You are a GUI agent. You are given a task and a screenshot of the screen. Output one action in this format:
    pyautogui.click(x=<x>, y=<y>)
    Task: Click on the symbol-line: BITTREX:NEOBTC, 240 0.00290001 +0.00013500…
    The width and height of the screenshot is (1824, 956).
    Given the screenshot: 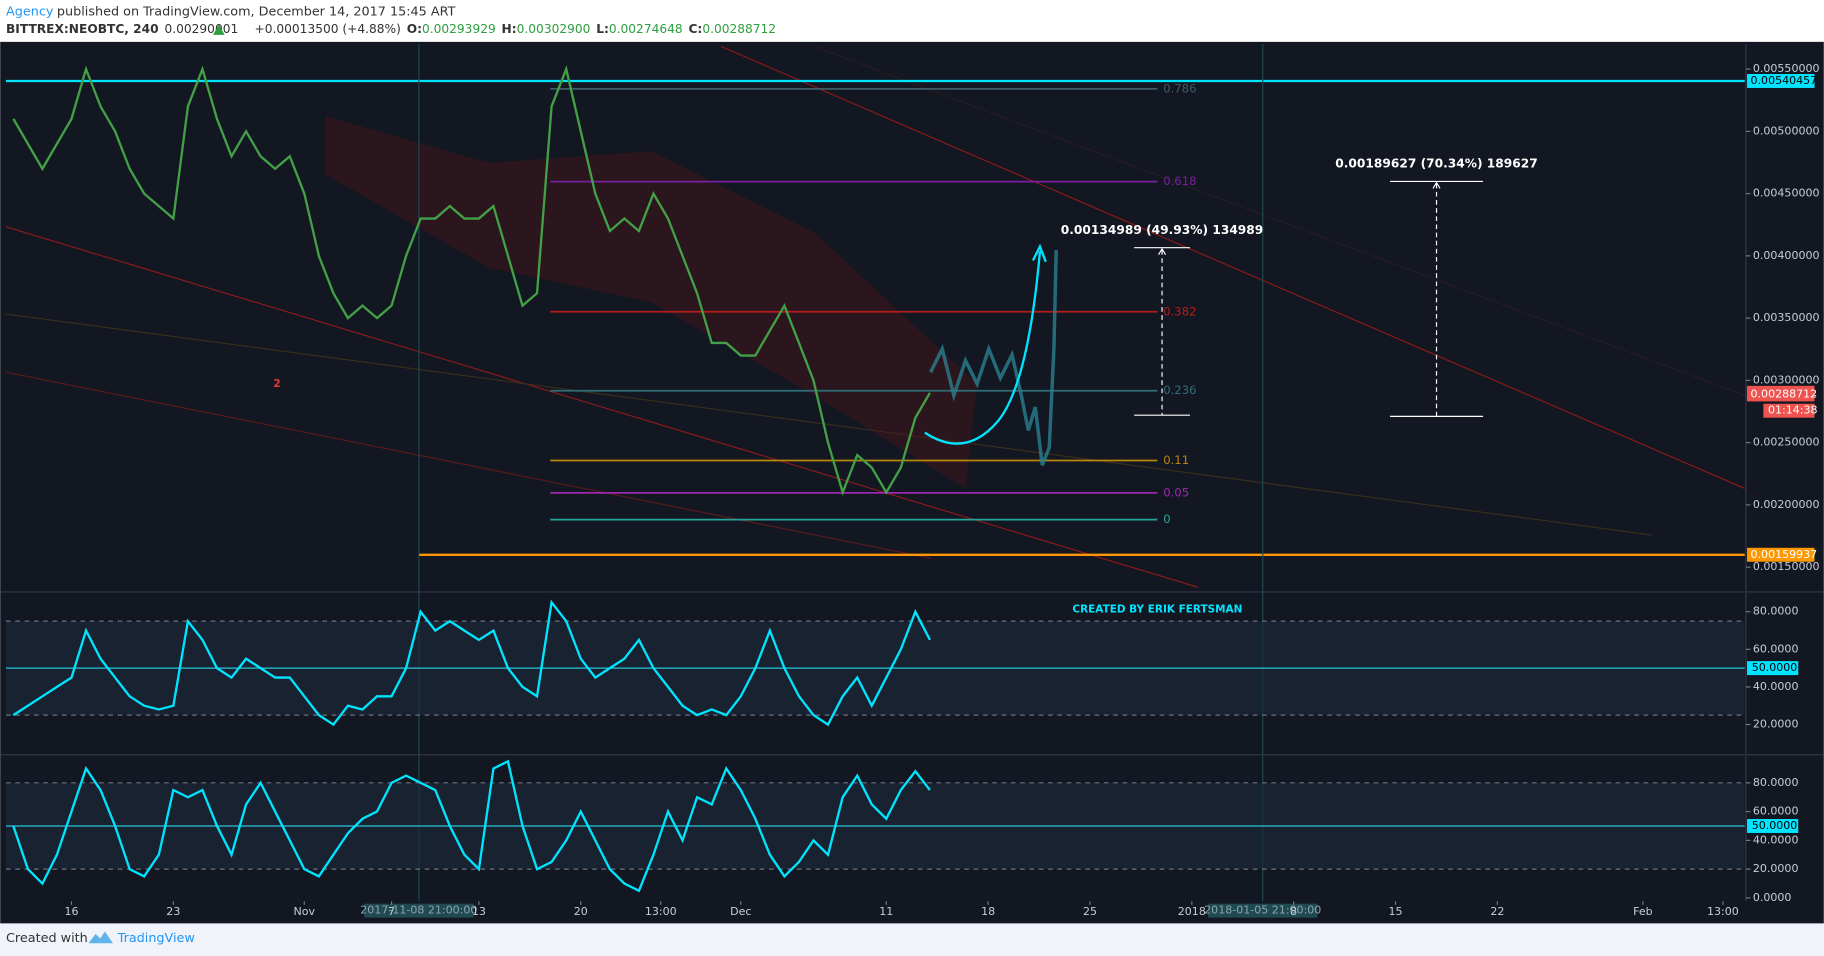 What is the action you would take?
    pyautogui.click(x=391, y=29)
    